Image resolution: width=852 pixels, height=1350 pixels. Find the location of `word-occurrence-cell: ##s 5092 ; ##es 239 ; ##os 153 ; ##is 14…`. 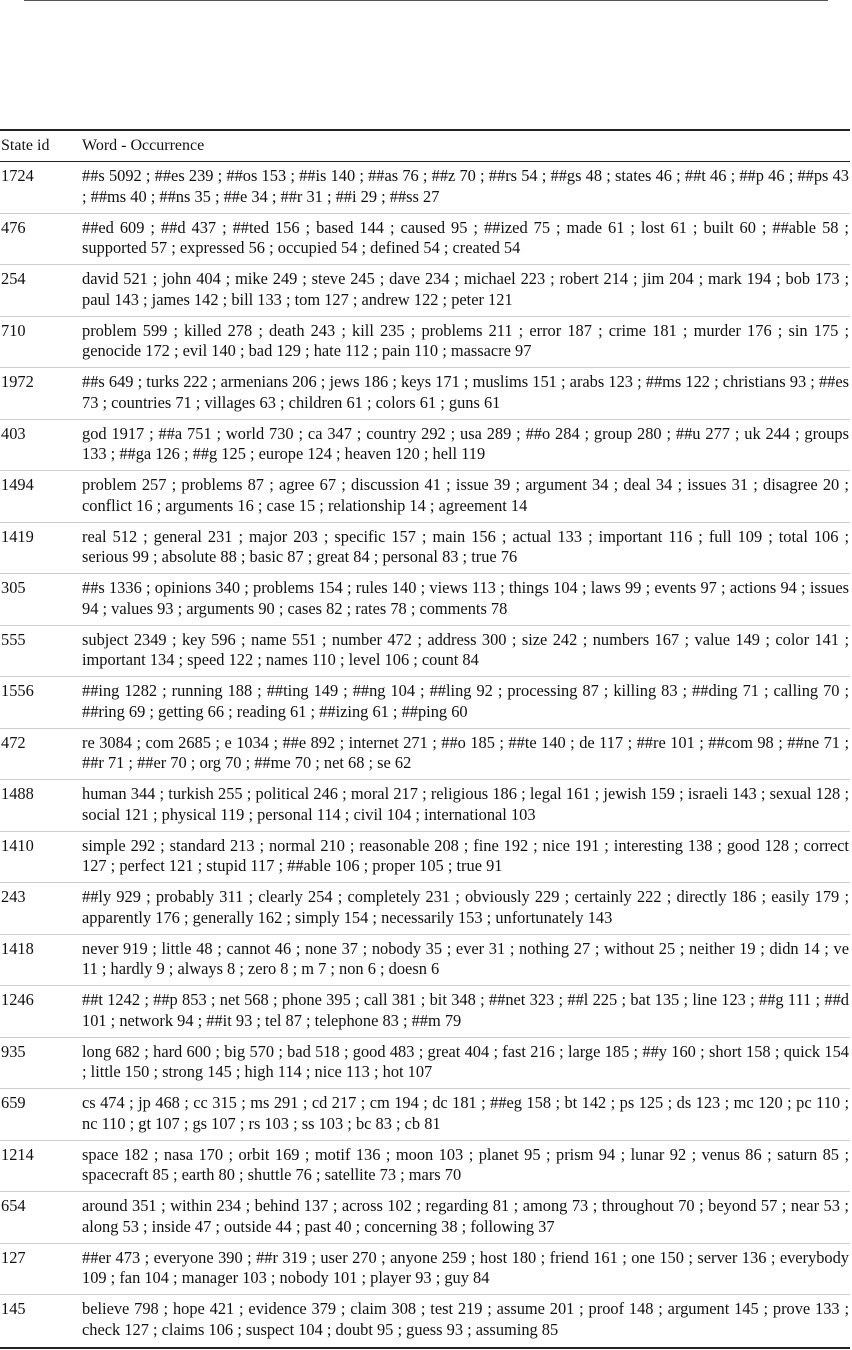

word-occurrence-cell: ##s 5092 ; ##es 239 ; ##os 153 ; ##is 14… is located at coordinates (465, 186).